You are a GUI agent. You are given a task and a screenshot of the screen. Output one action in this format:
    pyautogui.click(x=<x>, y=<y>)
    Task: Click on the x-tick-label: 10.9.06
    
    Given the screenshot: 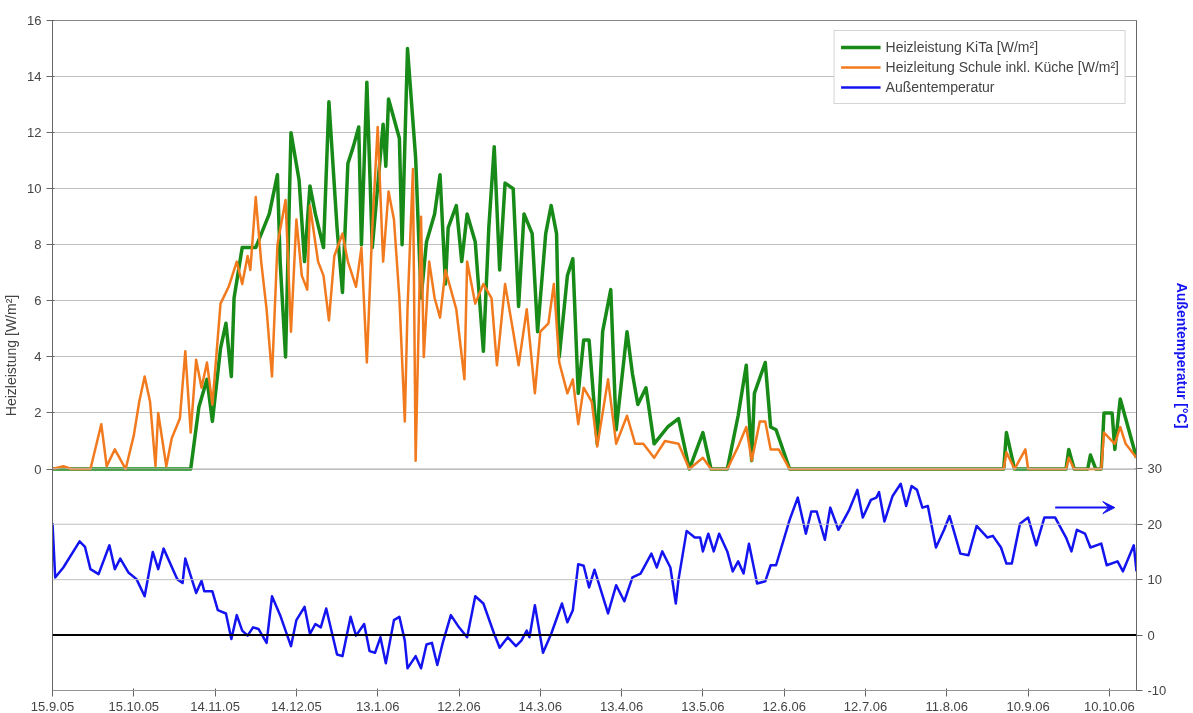 What is the action you would take?
    pyautogui.click(x=1028, y=705)
    